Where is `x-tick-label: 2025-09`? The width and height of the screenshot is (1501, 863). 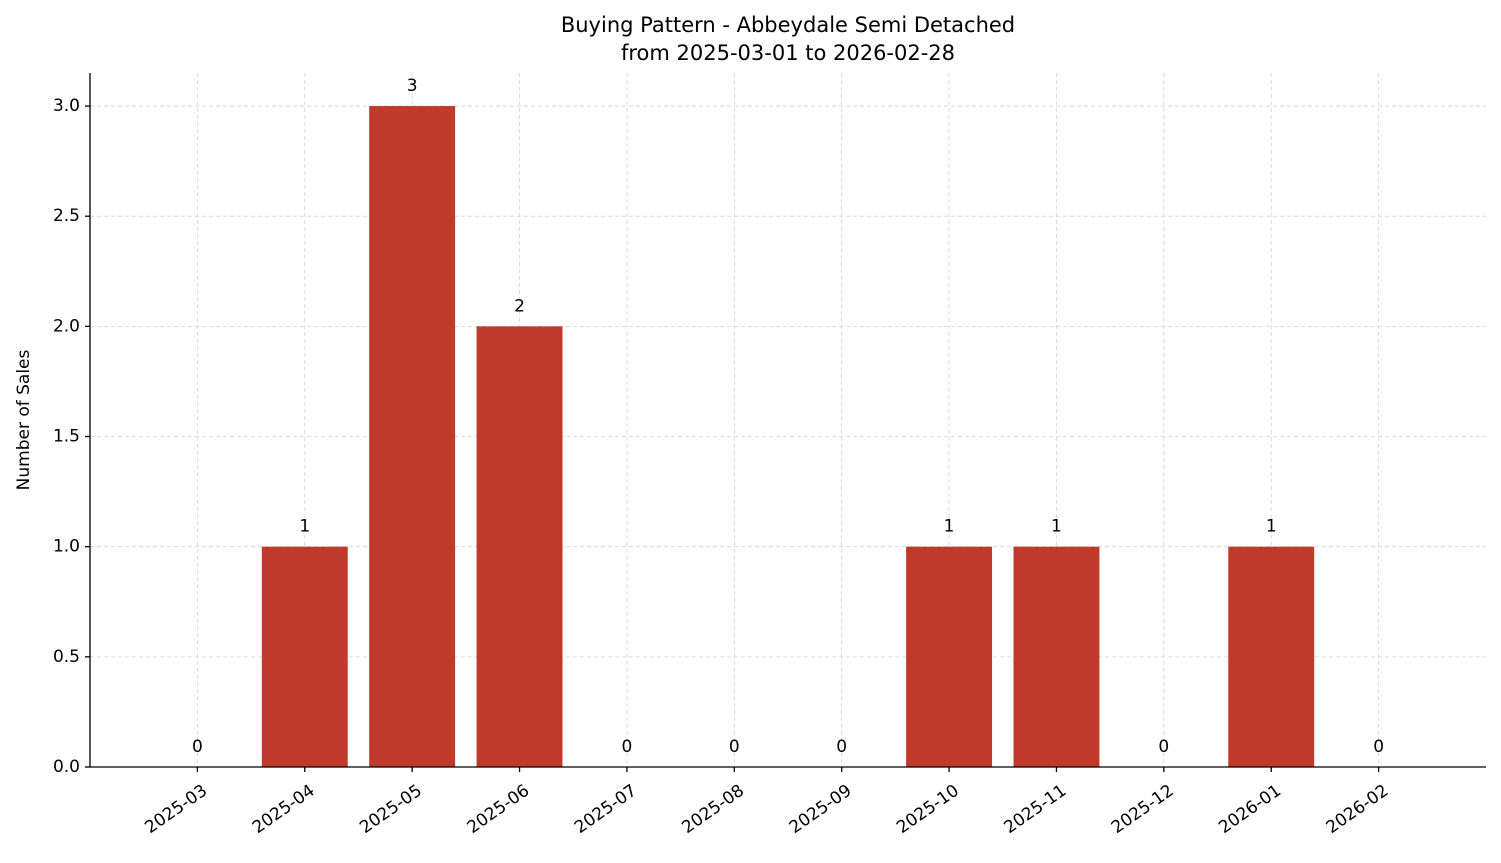 x-tick-label: 2025-09 is located at coordinates (821, 809).